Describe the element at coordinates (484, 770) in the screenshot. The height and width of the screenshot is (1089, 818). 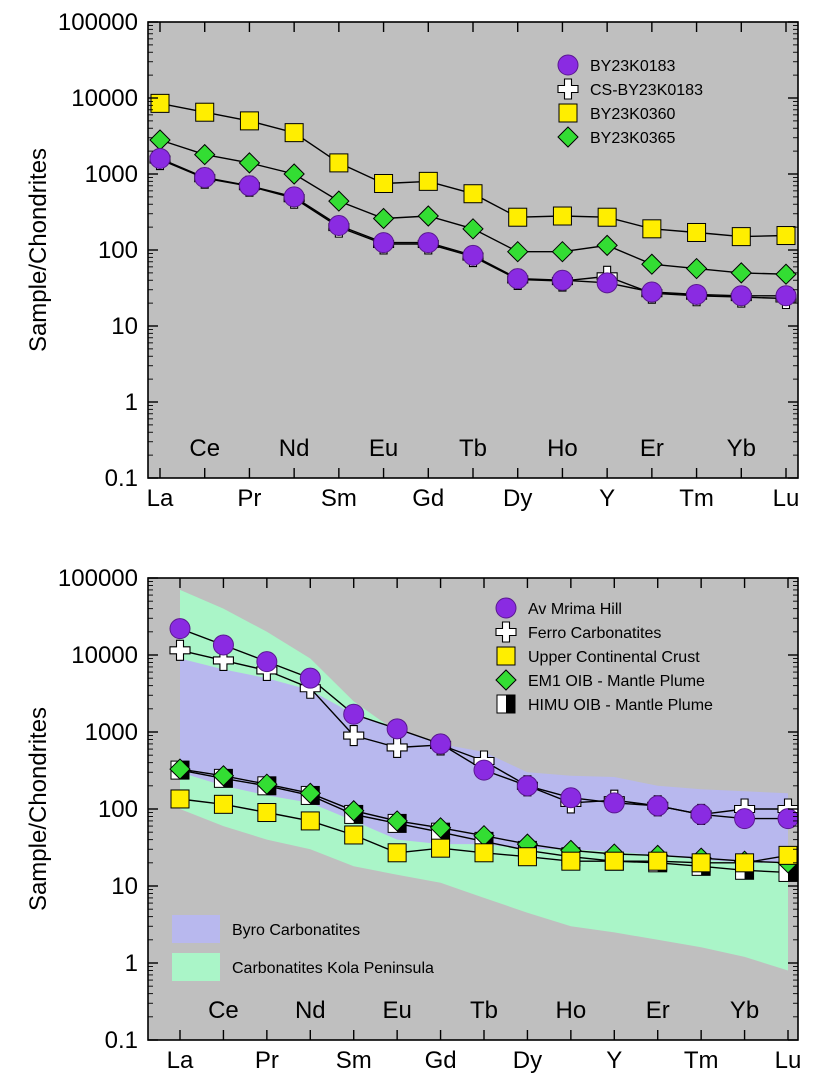
I see `point-av-mrima-hill-Tb` at that location.